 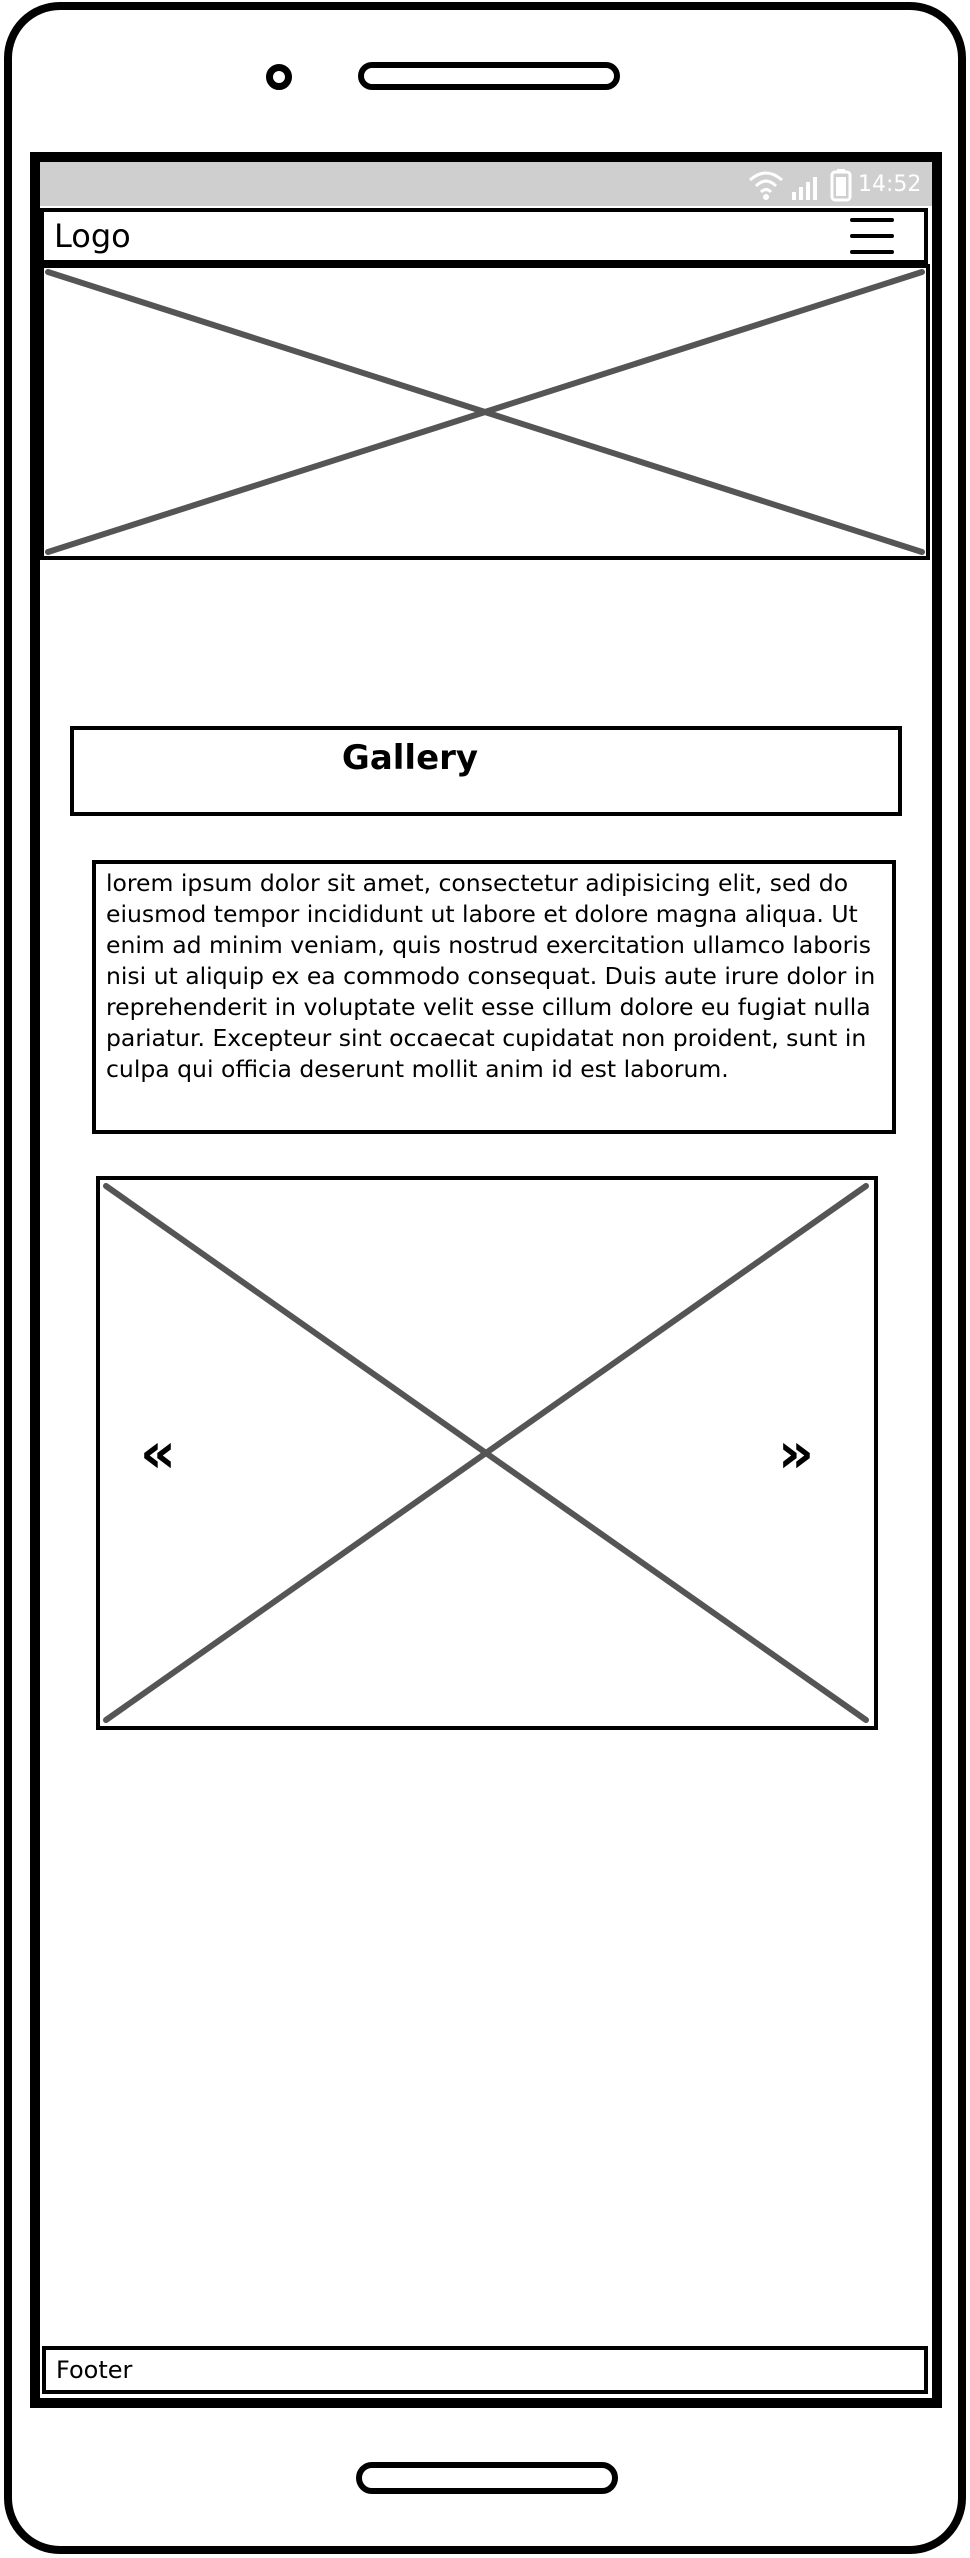 I want to click on hamburger-menu-icon, so click(x=874, y=236).